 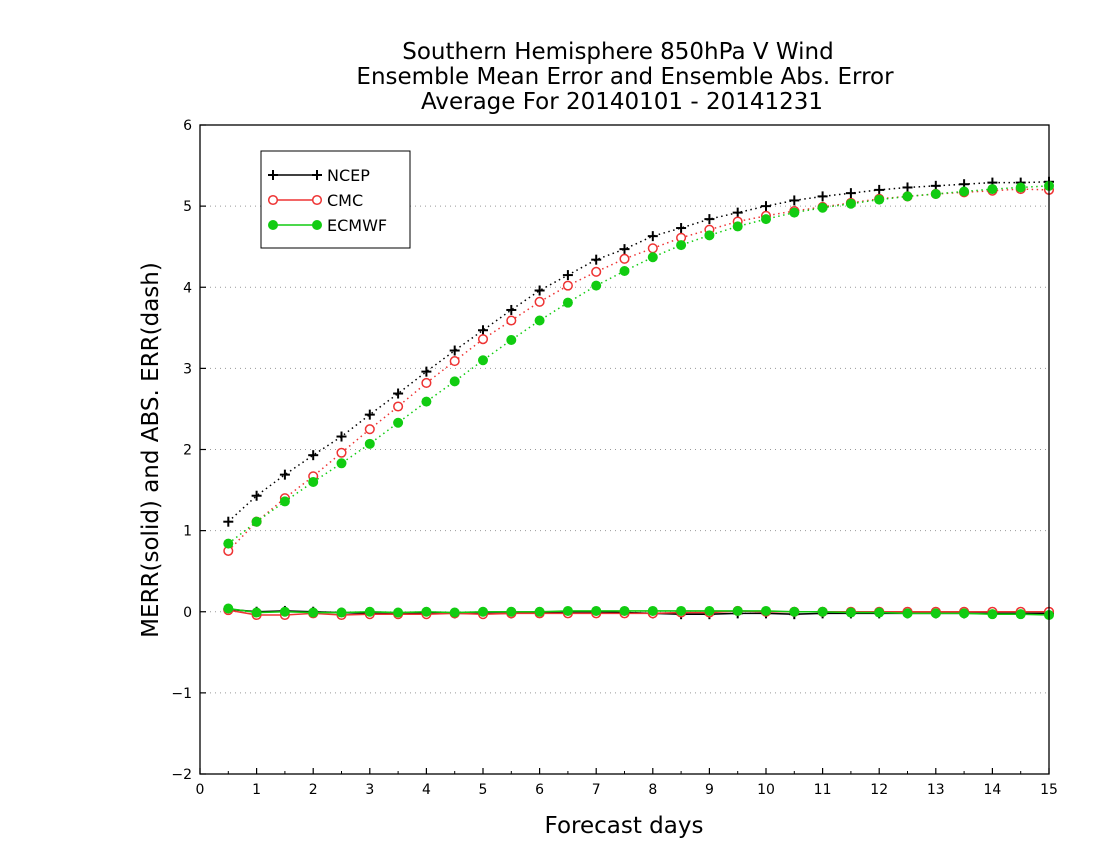 What do you see at coordinates (596, 790) in the screenshot?
I see `x-tick-label: 7` at bounding box center [596, 790].